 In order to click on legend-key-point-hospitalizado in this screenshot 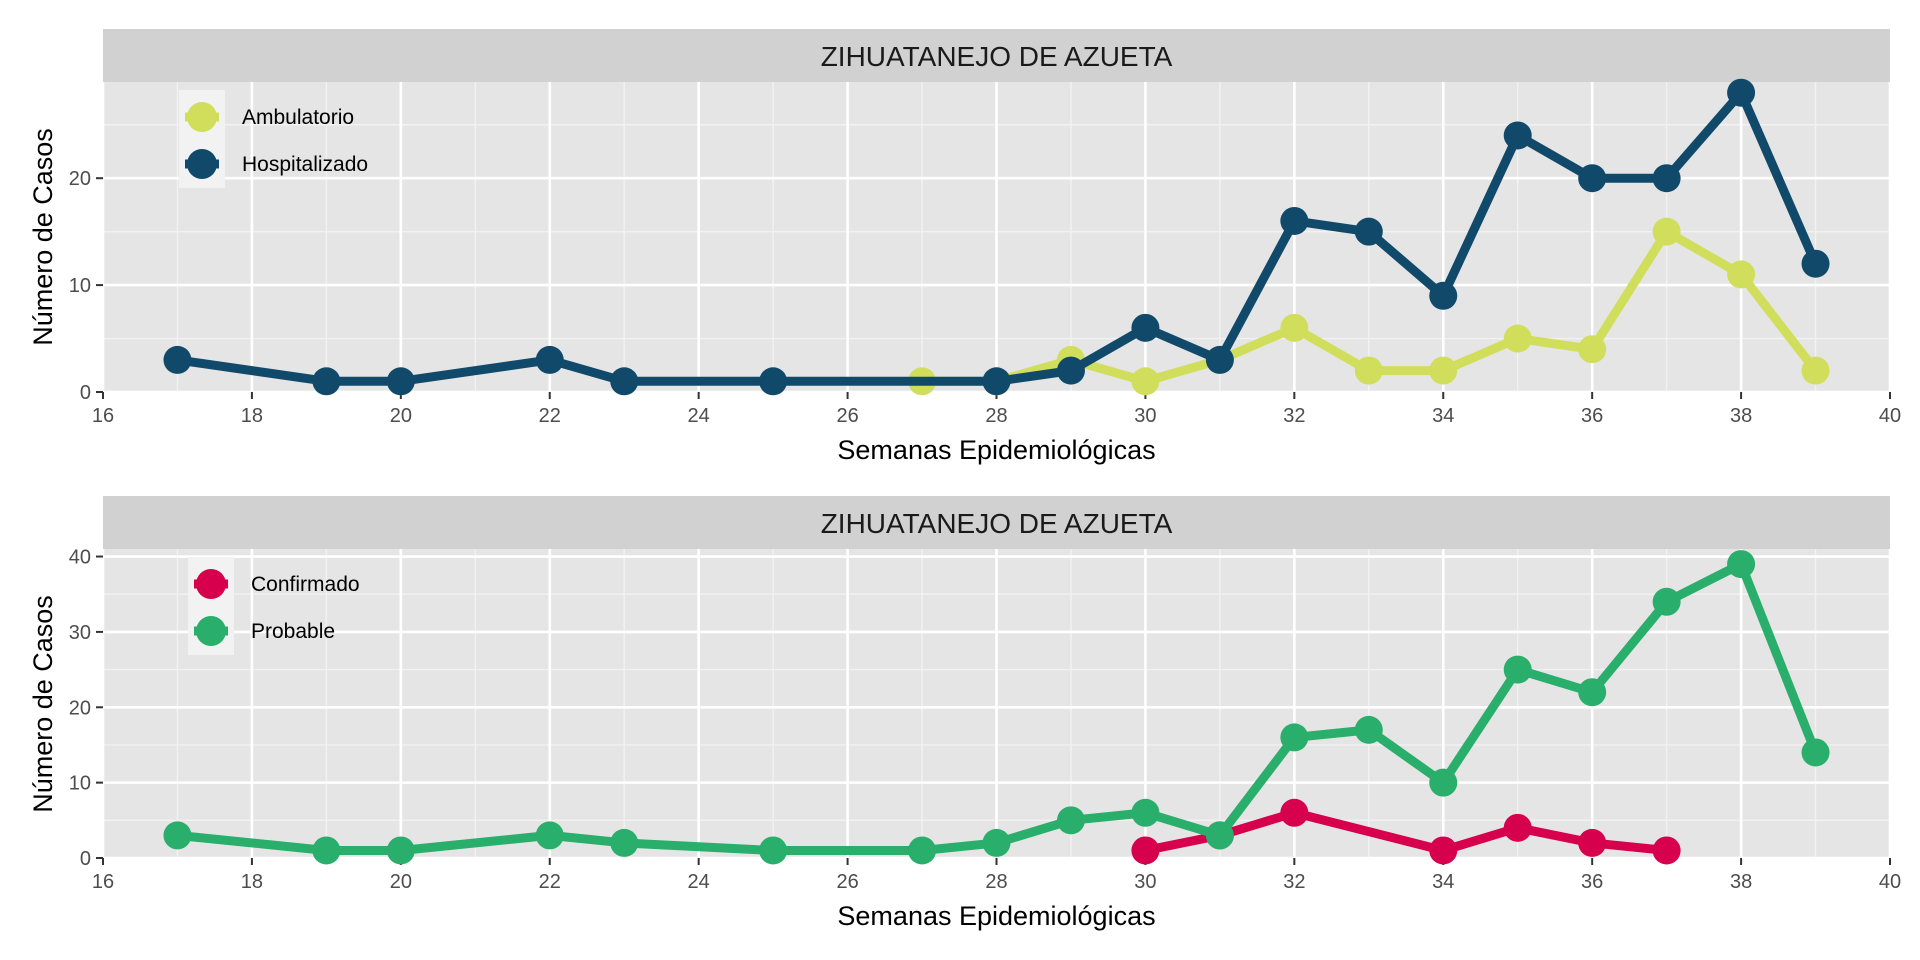, I will do `click(202, 164)`.